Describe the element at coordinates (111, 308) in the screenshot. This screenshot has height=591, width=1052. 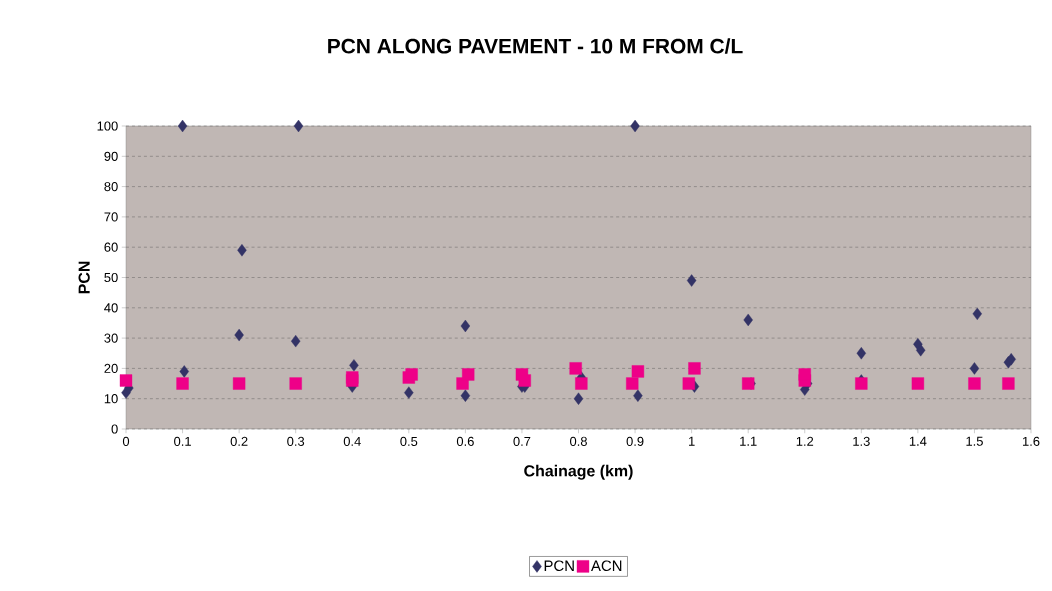
I see `y-tick-label: 40` at that location.